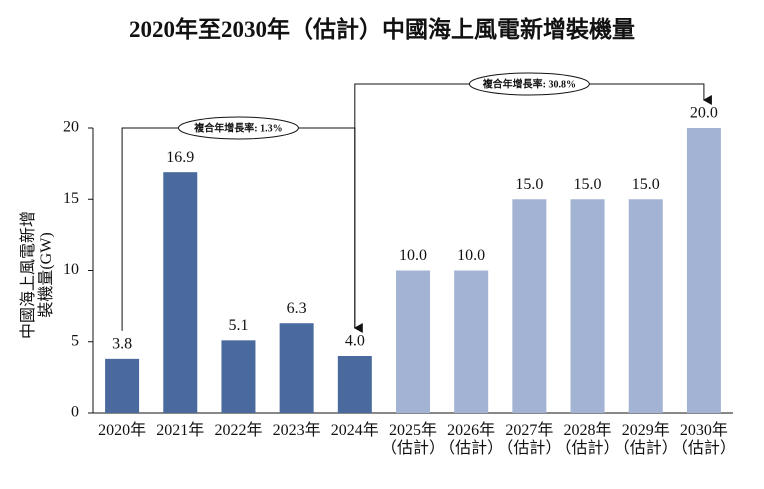 This screenshot has height=489, width=764. I want to click on data-label: 20.0, so click(704, 113).